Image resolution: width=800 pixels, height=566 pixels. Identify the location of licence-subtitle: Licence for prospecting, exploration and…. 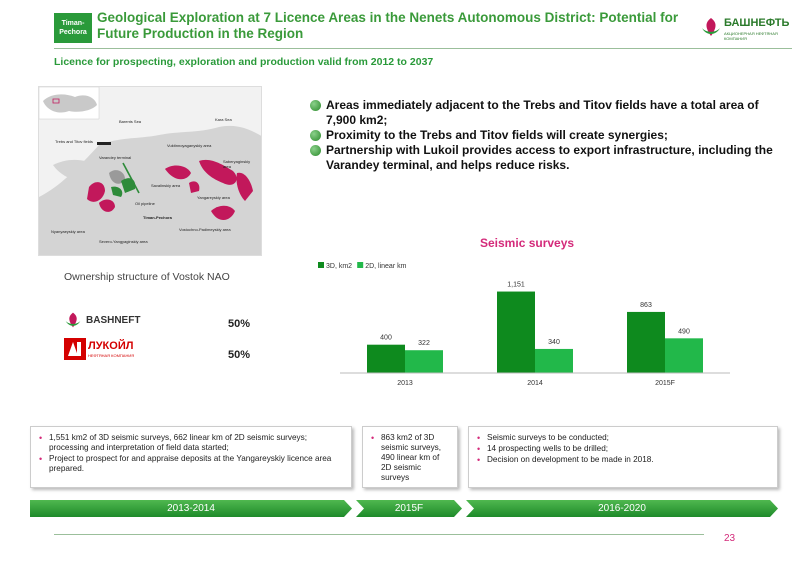
(244, 62).